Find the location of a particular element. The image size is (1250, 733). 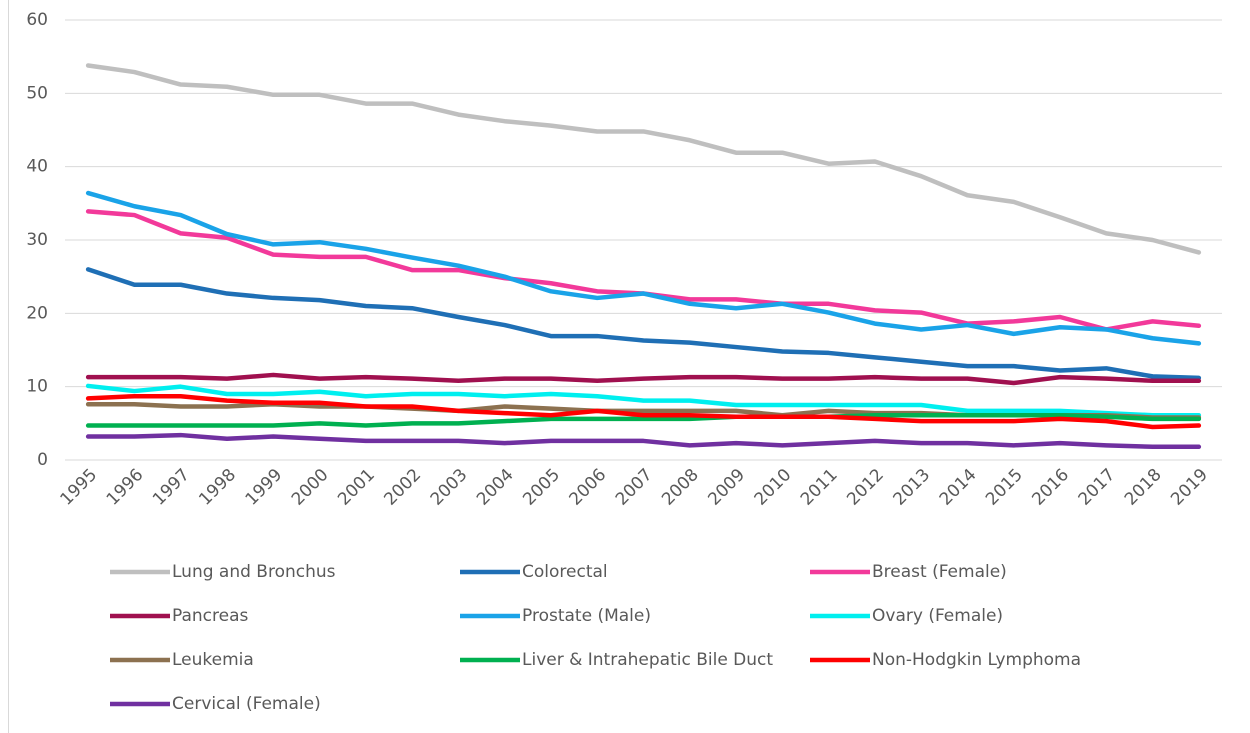

legend-label: Cervical (Female) is located at coordinates (246, 704).